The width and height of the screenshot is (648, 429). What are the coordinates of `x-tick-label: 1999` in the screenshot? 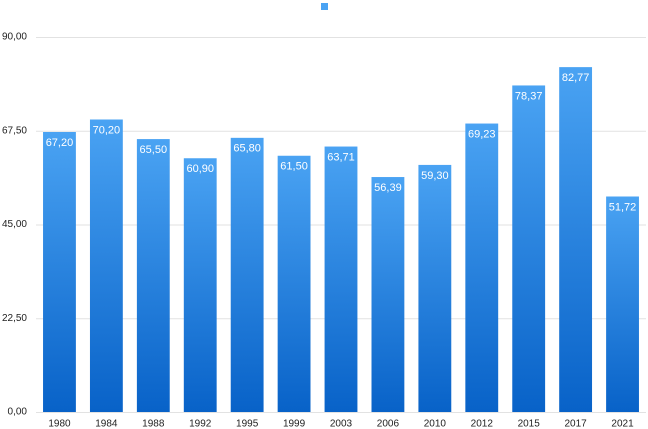 It's located at (294, 424).